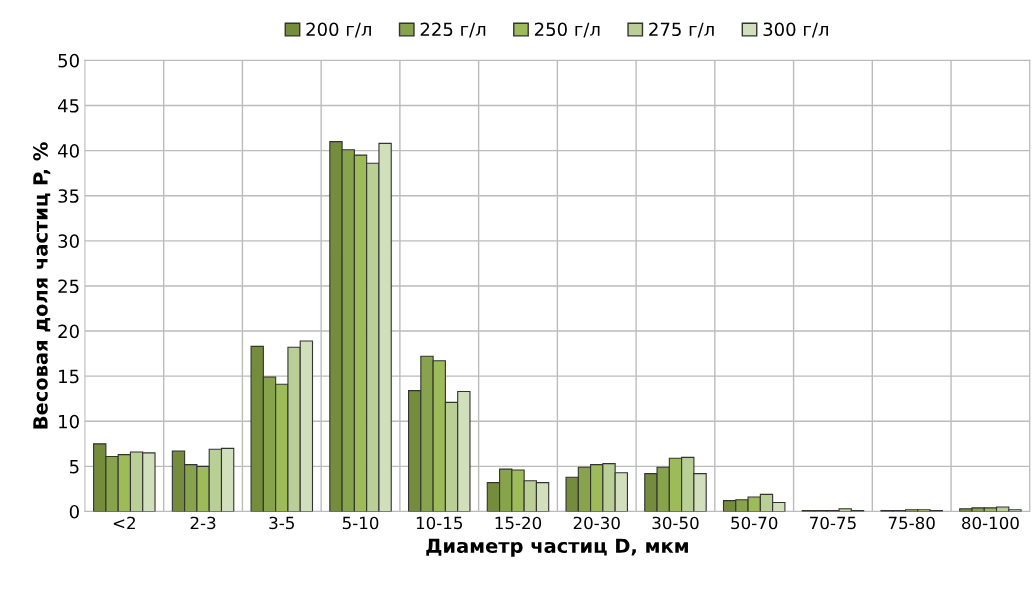 This screenshot has width=1036, height=592. I want to click on legend-label: 225 г/л, so click(453, 30).